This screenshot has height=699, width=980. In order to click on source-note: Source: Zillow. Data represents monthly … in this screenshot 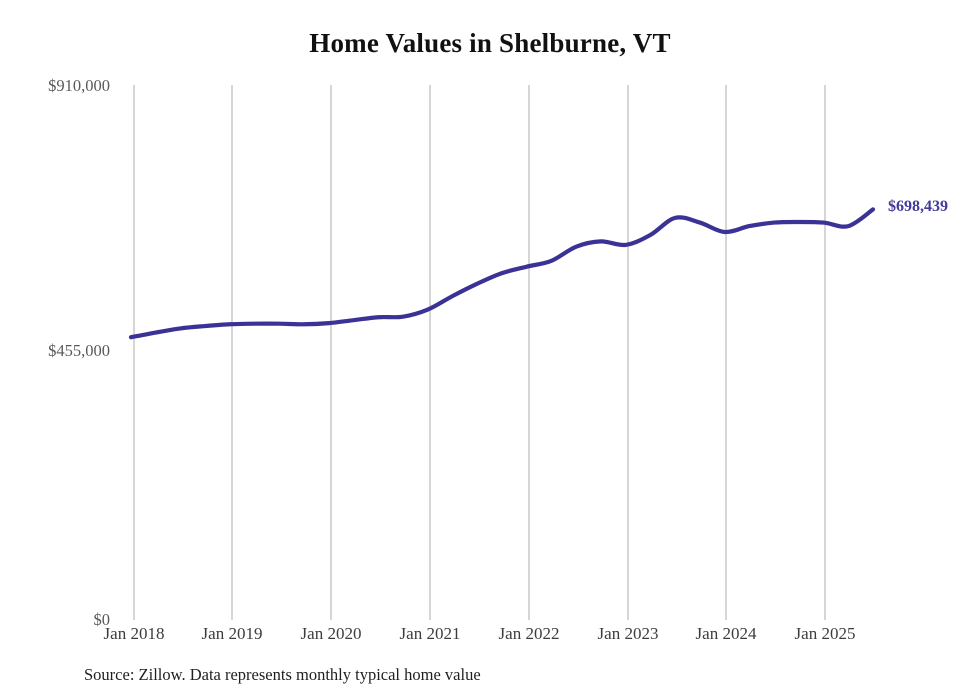, I will do `click(282, 674)`.